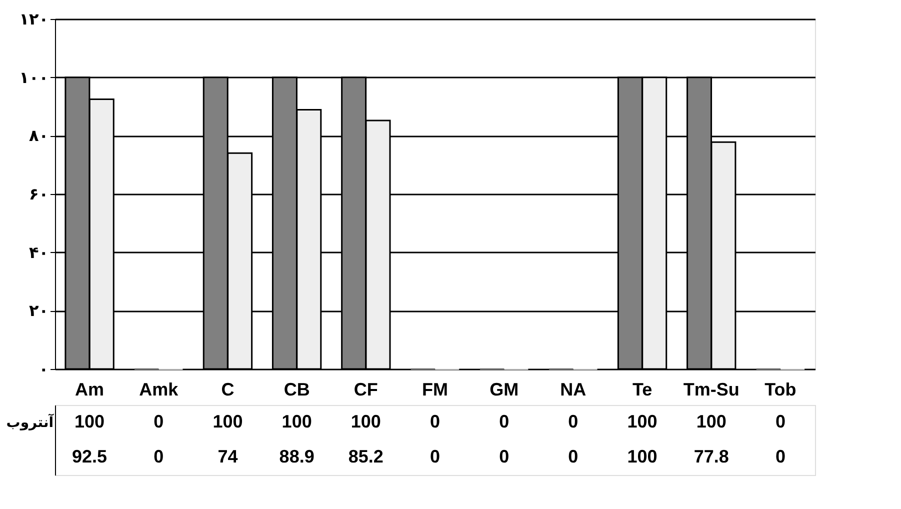 Image resolution: width=901 pixels, height=509 pixels. I want to click on y-tick-label: ۱۲۰, so click(33, 19).